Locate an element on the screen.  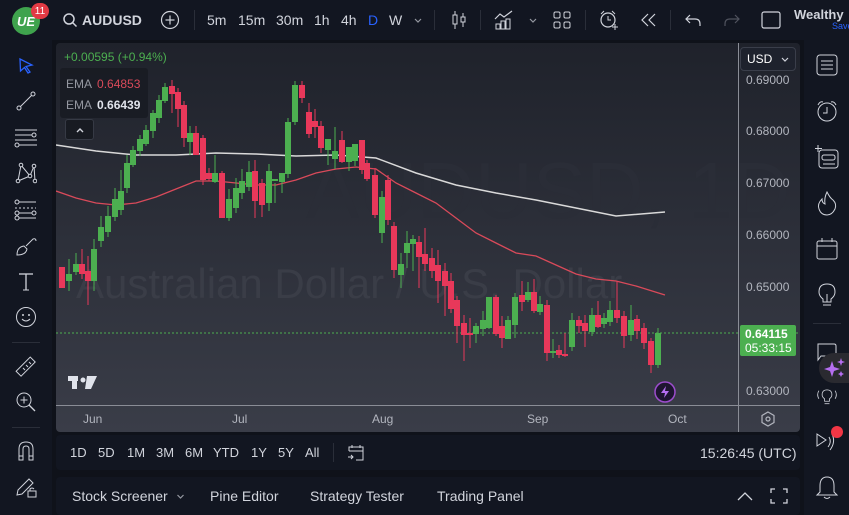
indicators-button is located at coordinates (504, 20).